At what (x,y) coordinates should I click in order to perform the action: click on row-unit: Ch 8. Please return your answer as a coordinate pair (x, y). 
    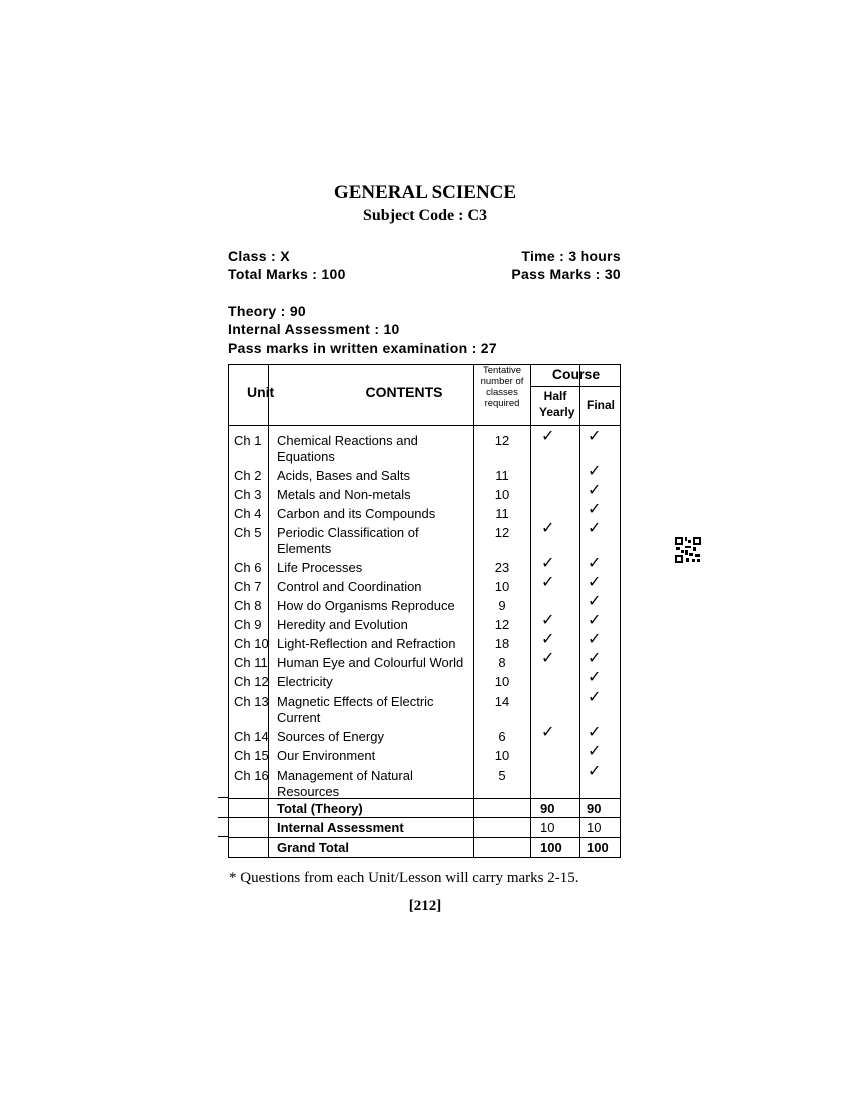
    Looking at the image, I should click on (248, 605).